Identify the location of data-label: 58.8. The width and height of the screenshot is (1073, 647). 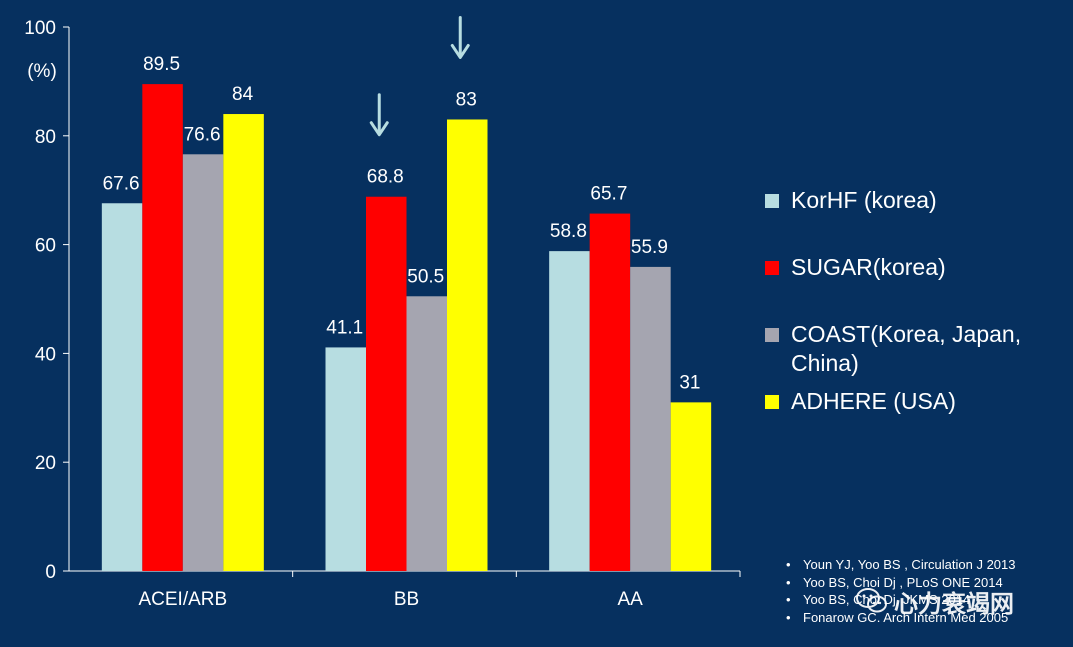
(568, 231).